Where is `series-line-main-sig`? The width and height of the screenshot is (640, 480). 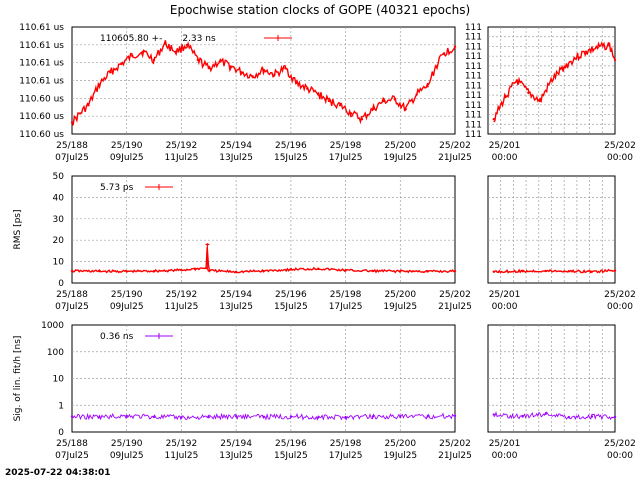
series-line-main-sig is located at coordinates (263, 416).